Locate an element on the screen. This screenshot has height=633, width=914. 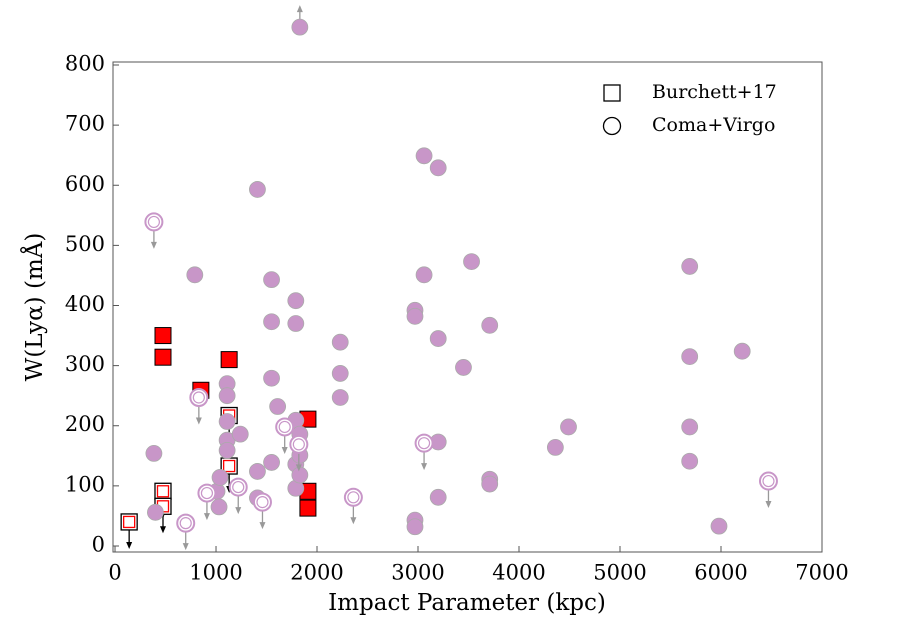
x-tick-label: 2000 is located at coordinates (316, 573).